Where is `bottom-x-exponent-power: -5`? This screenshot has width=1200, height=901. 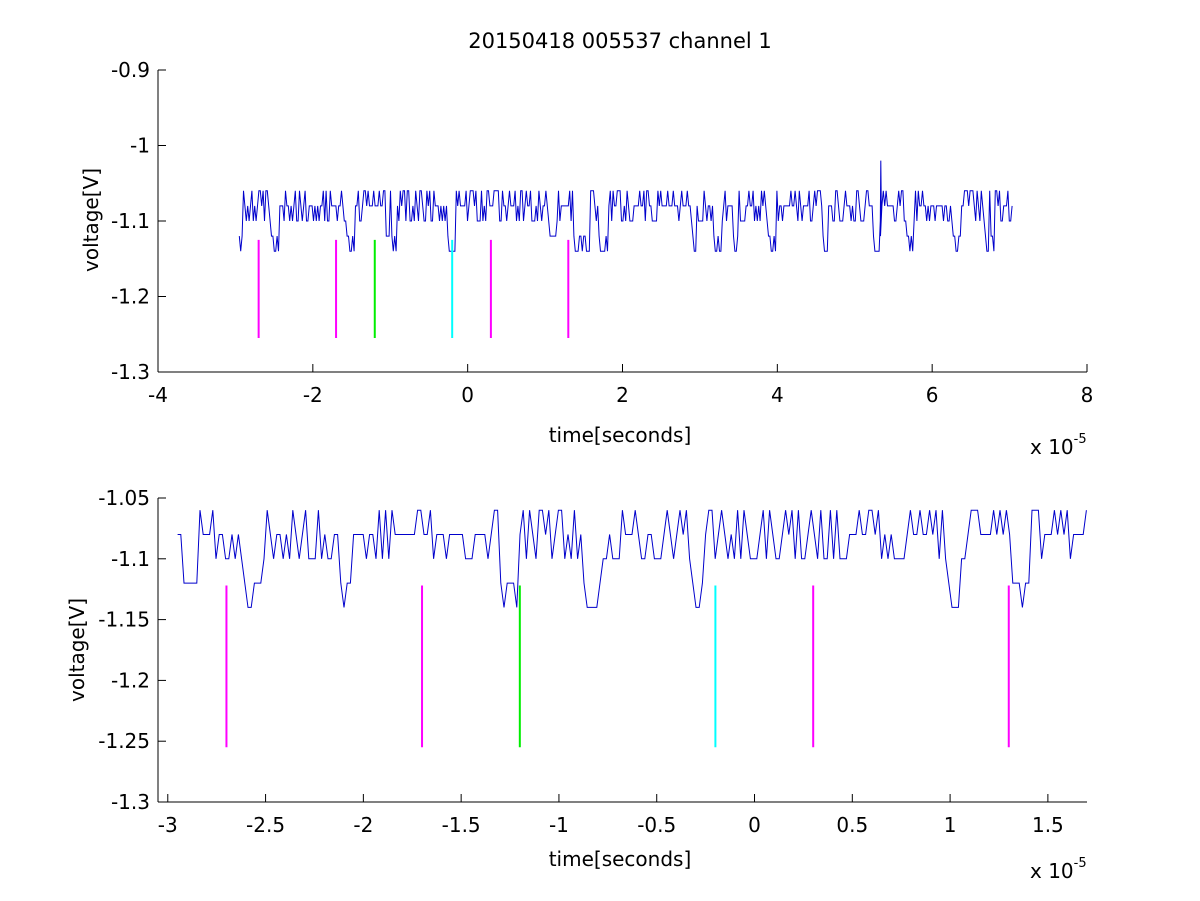 bottom-x-exponent-power: -5 is located at coordinates (1080, 863).